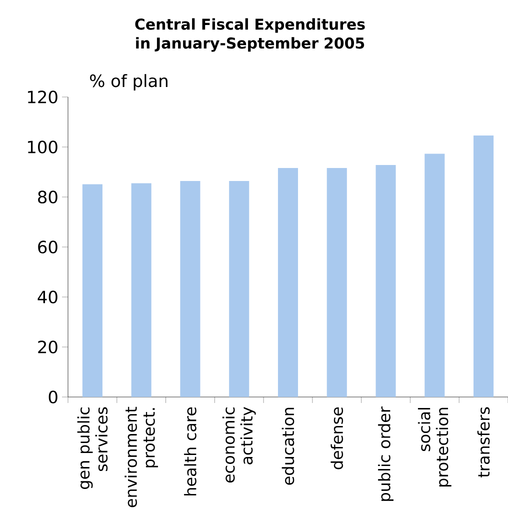 The width and height of the screenshot is (508, 532). Describe the element at coordinates (48, 247) in the screenshot. I see `y-tick-label: 60` at that location.